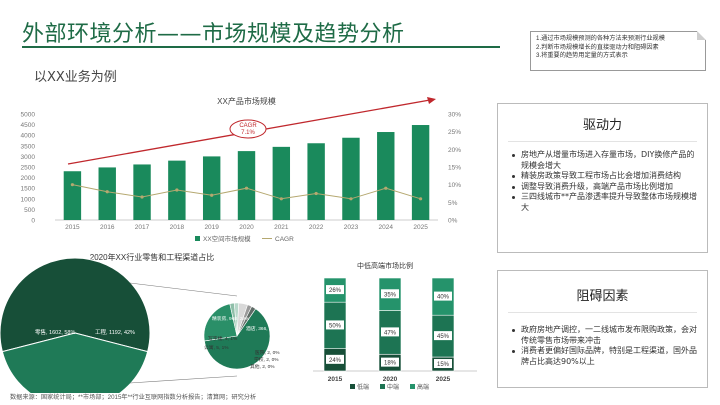  Describe the element at coordinates (390, 333) in the screenshot. I see `data-label: 47%` at that location.